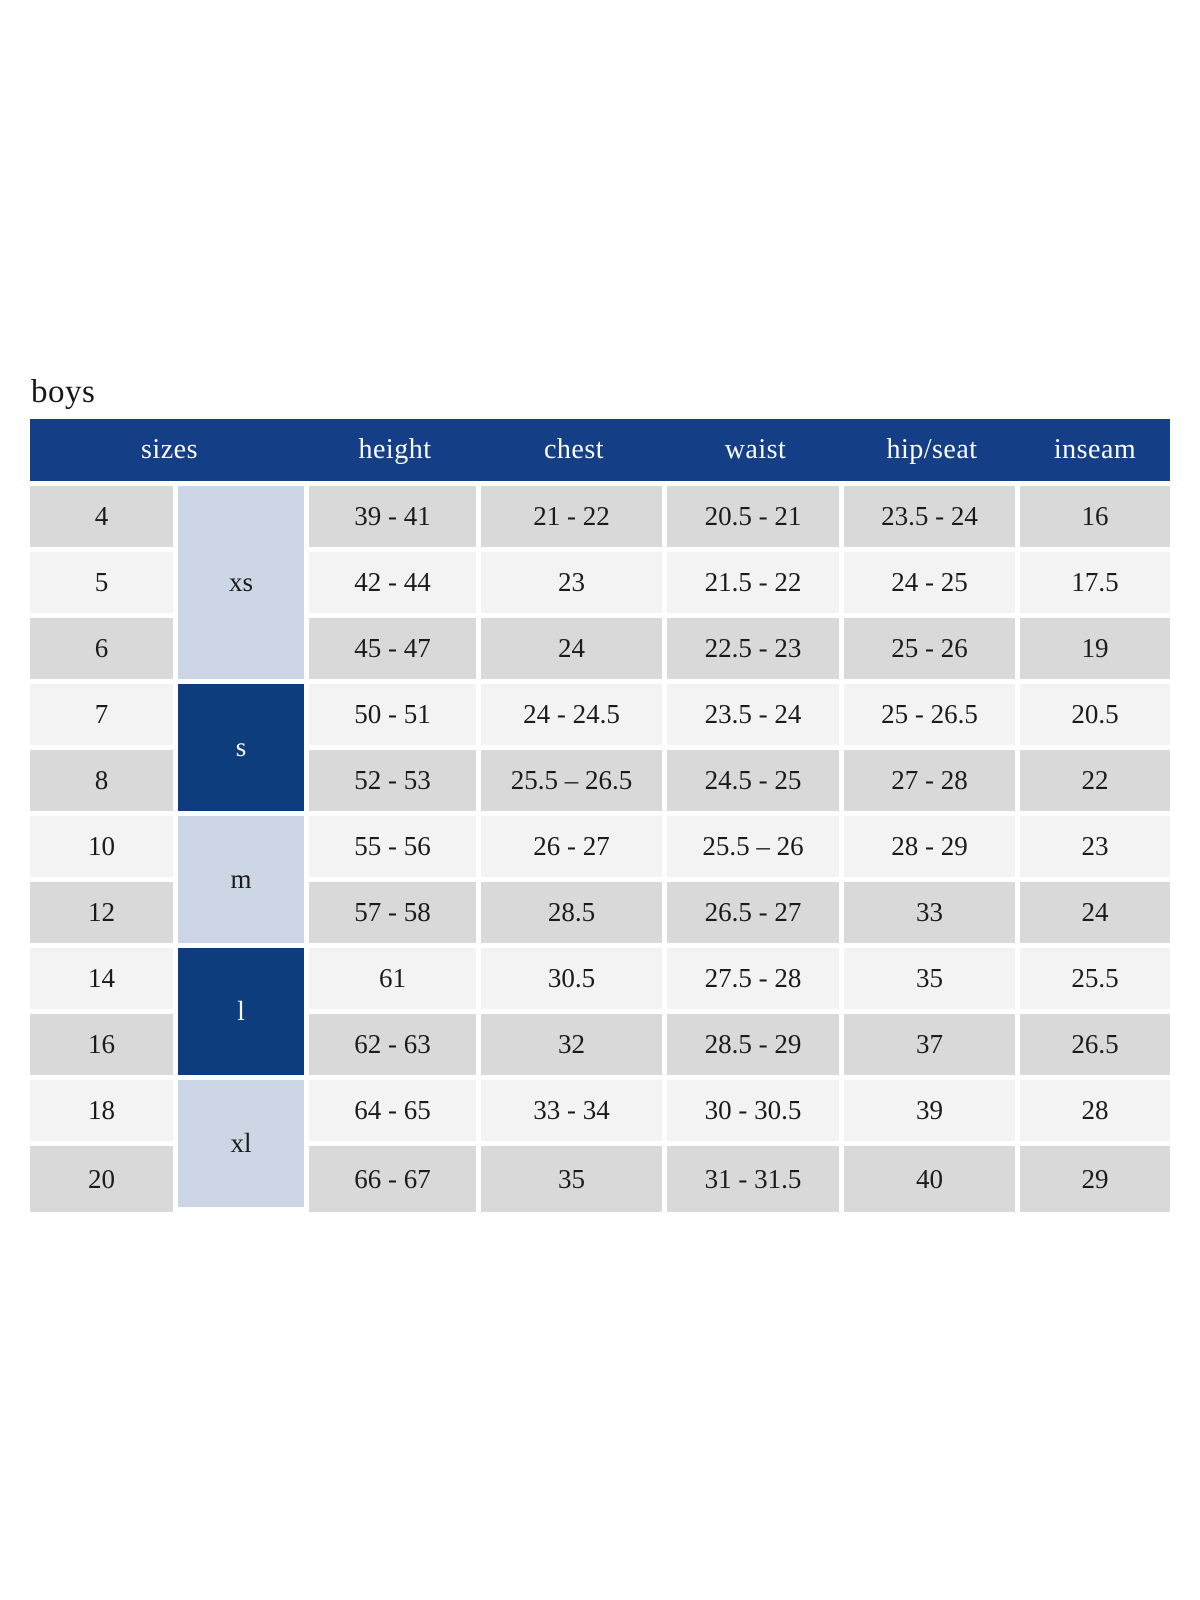  What do you see at coordinates (395, 717) in the screenshot?
I see `cell-height: 50 - 51` at bounding box center [395, 717].